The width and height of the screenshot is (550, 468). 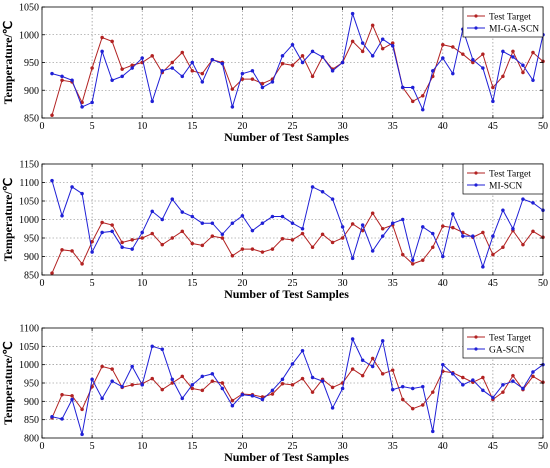 I want to click on legend: Test Target GA-SCN, so click(x=503, y=343).